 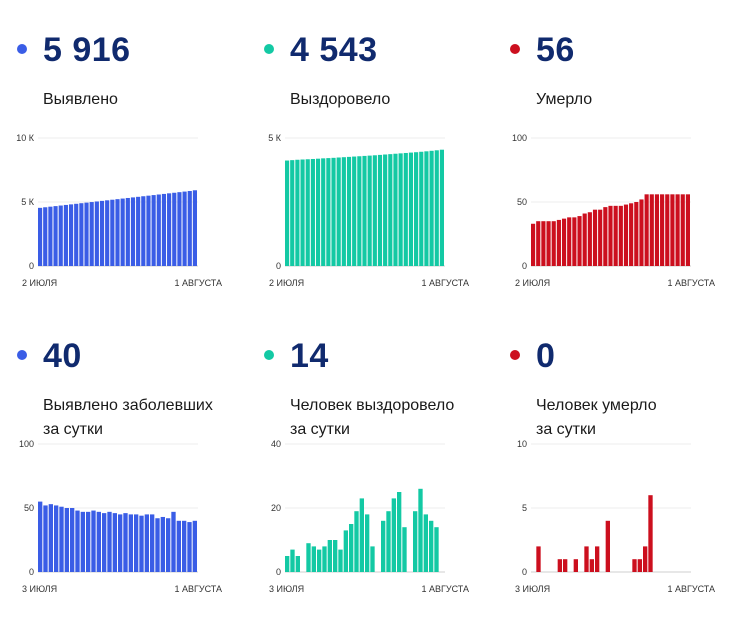 What do you see at coordinates (340, 99) in the screenshot?
I see `stat-label-line-1: Выздоровело` at bounding box center [340, 99].